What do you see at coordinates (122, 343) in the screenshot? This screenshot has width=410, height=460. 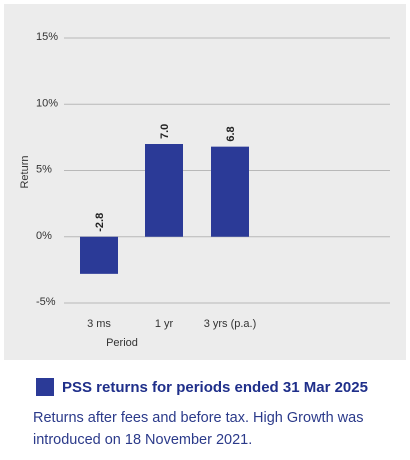 I see `x-axis-title: Period` at bounding box center [122, 343].